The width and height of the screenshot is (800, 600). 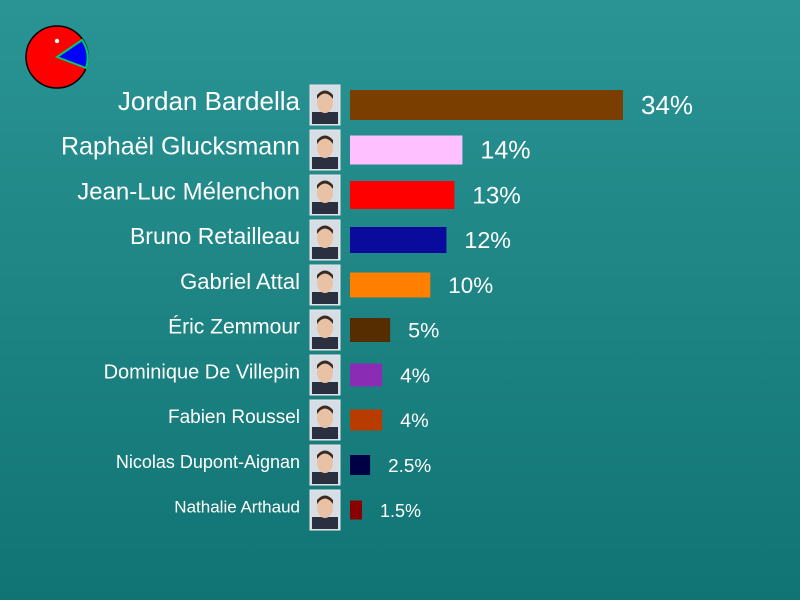 I want to click on category-label: Fabien Roussel, so click(x=234, y=417).